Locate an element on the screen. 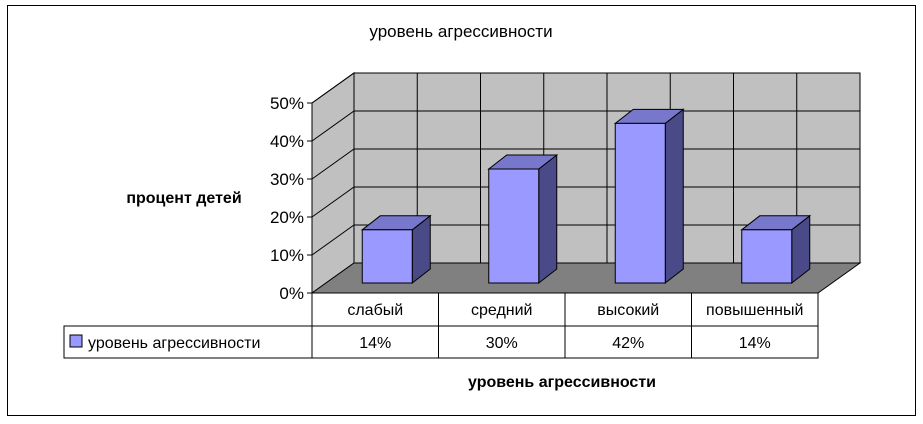 The height and width of the screenshot is (424, 923). y-tick-label: 10% is located at coordinates (287, 255).